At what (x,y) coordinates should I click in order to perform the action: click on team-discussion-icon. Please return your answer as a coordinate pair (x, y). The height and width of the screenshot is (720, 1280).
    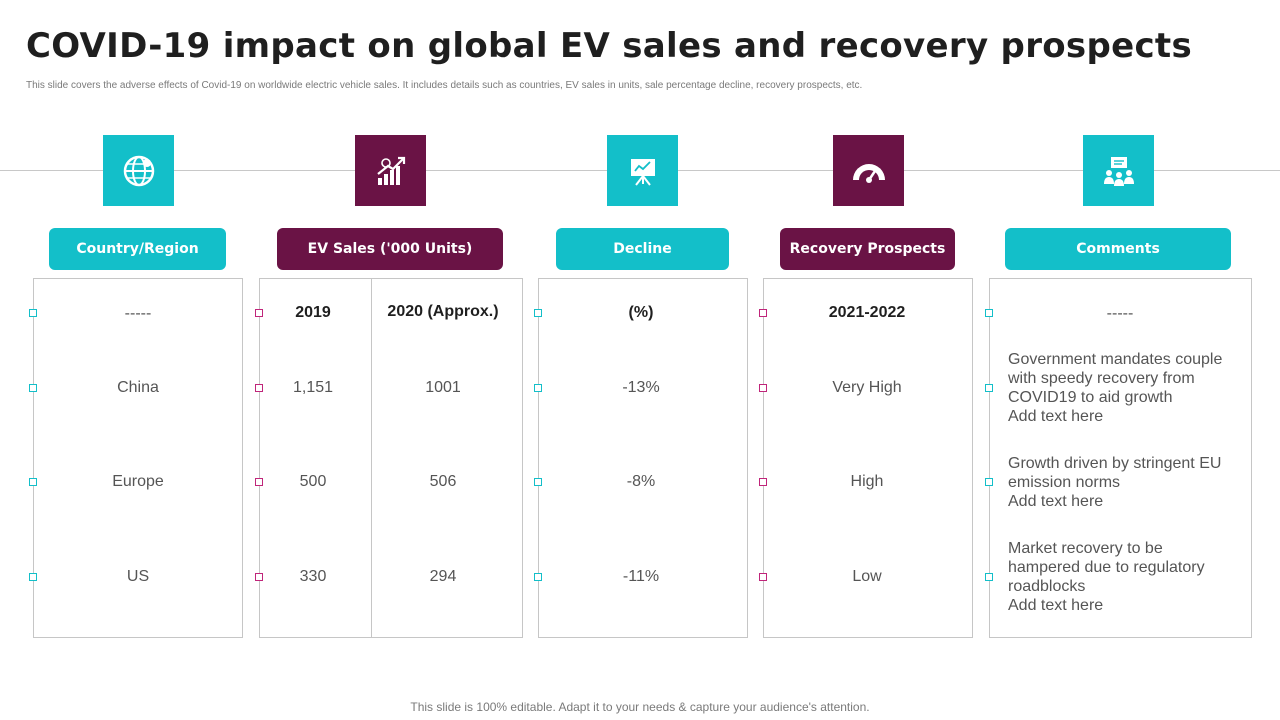
    Looking at the image, I should click on (1118, 171).